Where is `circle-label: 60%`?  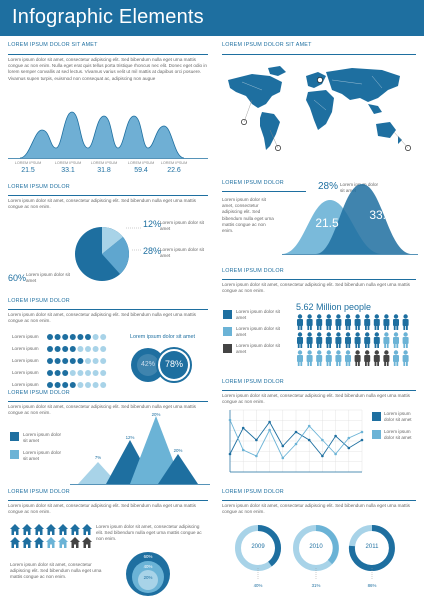
circle-label: 60% is located at coordinates (148, 556).